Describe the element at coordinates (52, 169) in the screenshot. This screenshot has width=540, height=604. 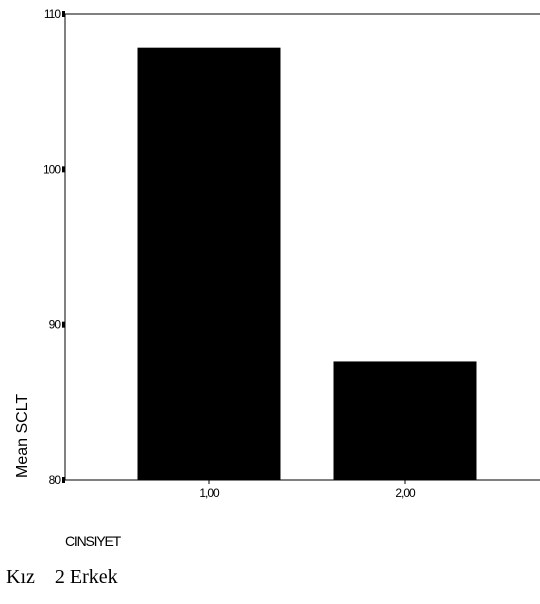
I see `y-tick-label: 100` at that location.